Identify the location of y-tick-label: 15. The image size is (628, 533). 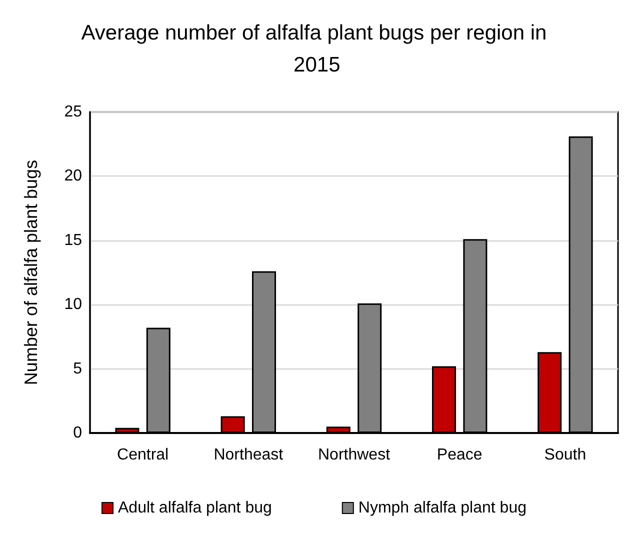
(73, 240).